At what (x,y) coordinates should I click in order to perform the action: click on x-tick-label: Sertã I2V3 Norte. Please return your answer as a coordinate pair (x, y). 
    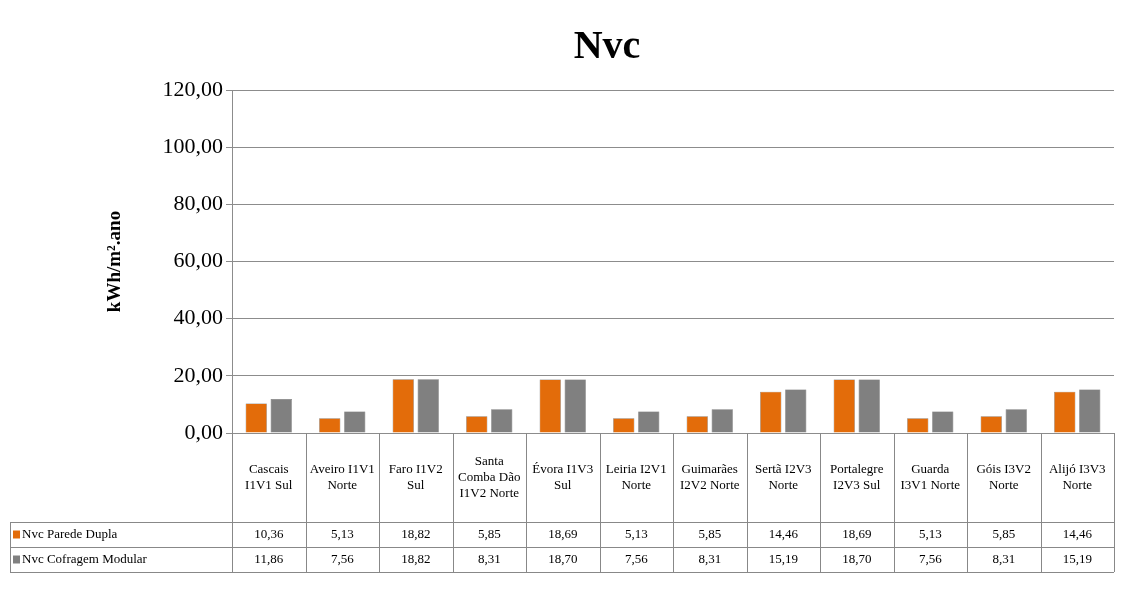
    Looking at the image, I should click on (783, 476).